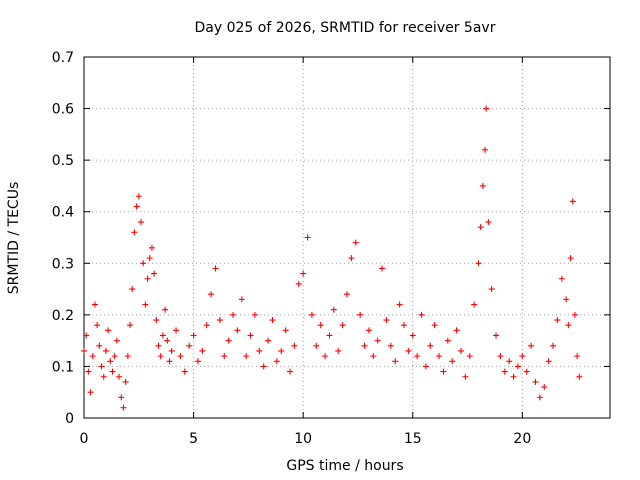 The height and width of the screenshot is (480, 640). I want to click on x-tick-label: 10, so click(303, 439).